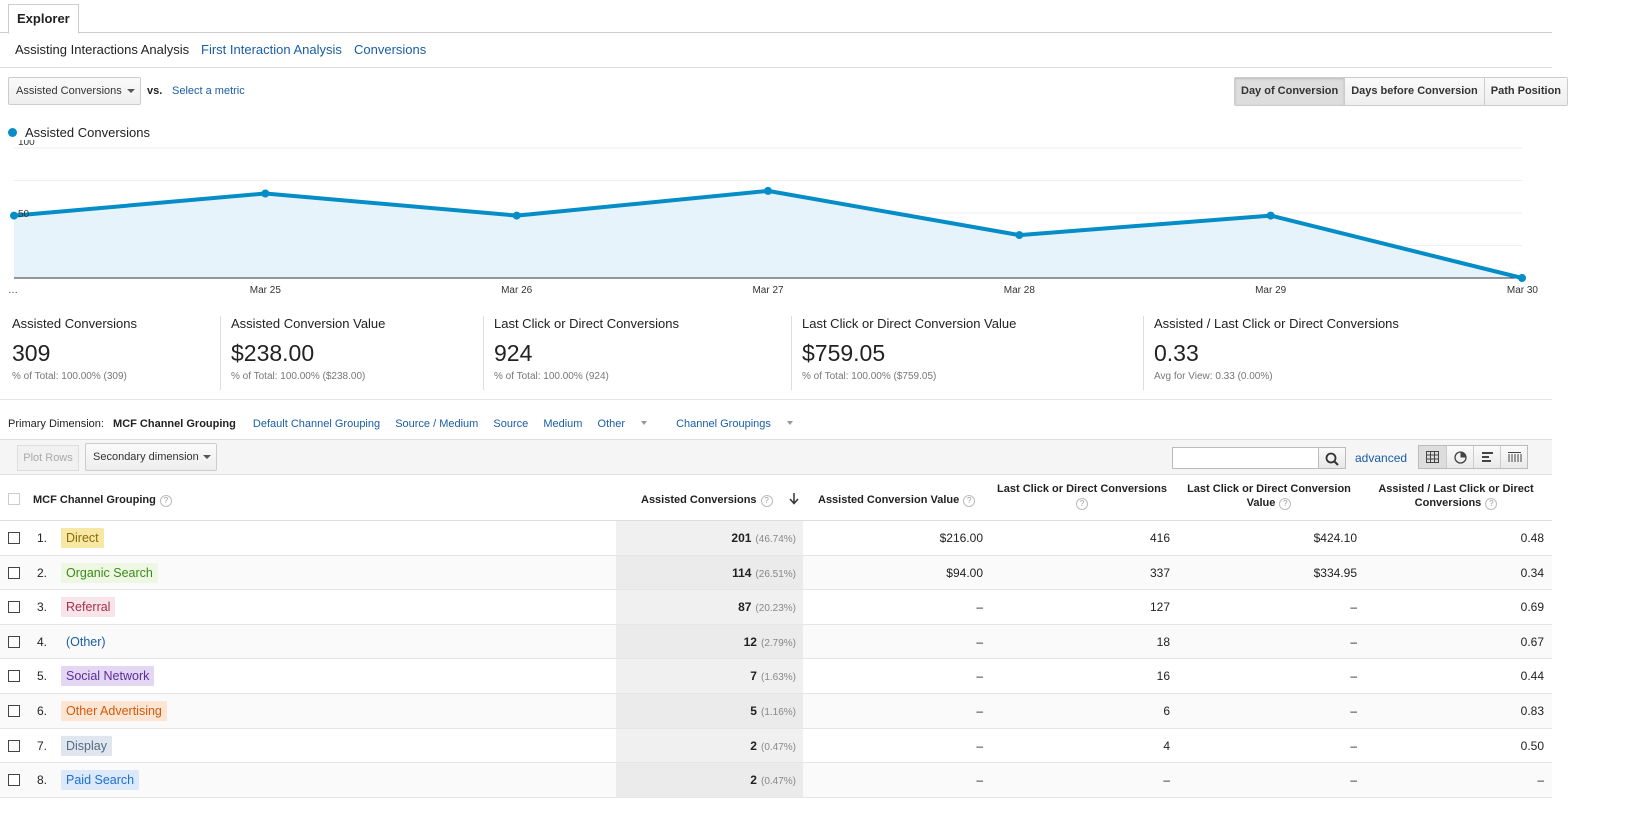 Image resolution: width=1629 pixels, height=831 pixels. What do you see at coordinates (42, 538) in the screenshot?
I see `row-index: 1.` at bounding box center [42, 538].